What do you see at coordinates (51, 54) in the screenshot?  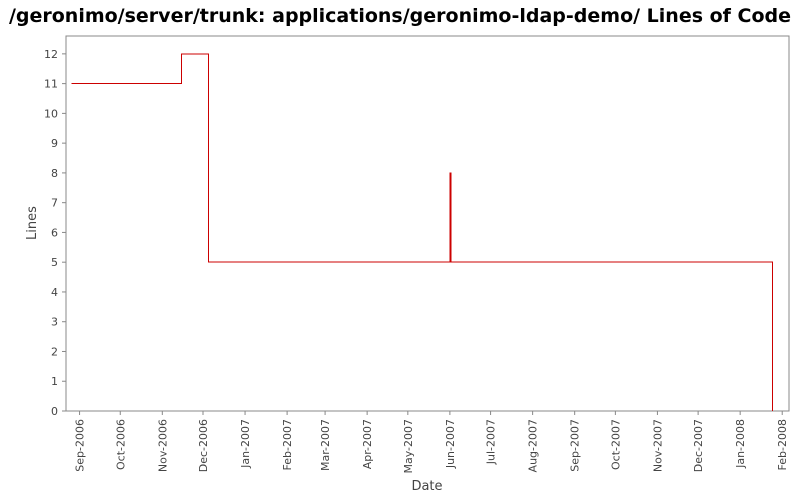 I see `y-tick-label: 12` at bounding box center [51, 54].